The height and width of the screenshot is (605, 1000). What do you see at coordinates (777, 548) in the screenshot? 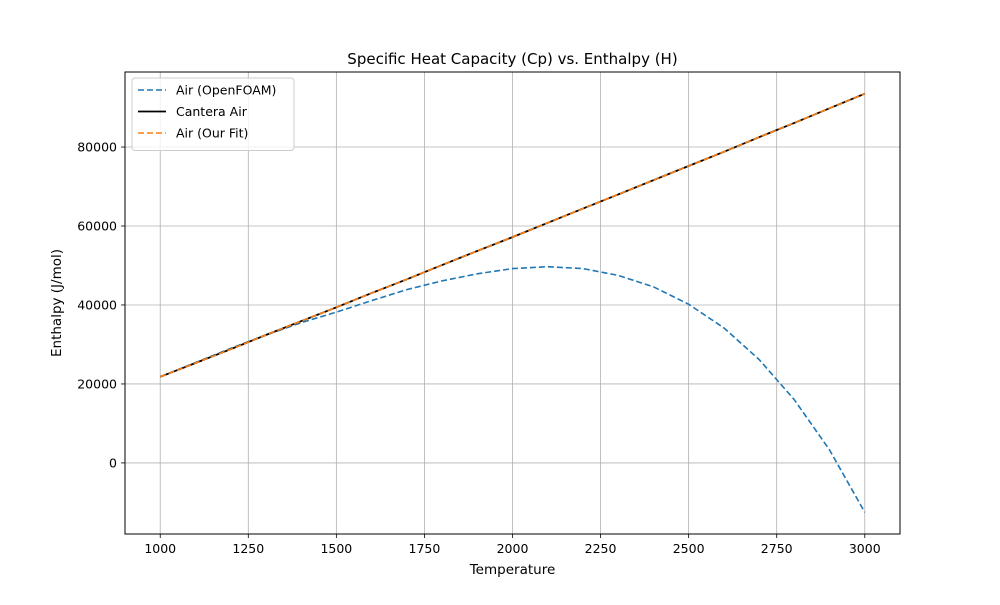
I see `x-tick-label: 2750` at bounding box center [777, 548].